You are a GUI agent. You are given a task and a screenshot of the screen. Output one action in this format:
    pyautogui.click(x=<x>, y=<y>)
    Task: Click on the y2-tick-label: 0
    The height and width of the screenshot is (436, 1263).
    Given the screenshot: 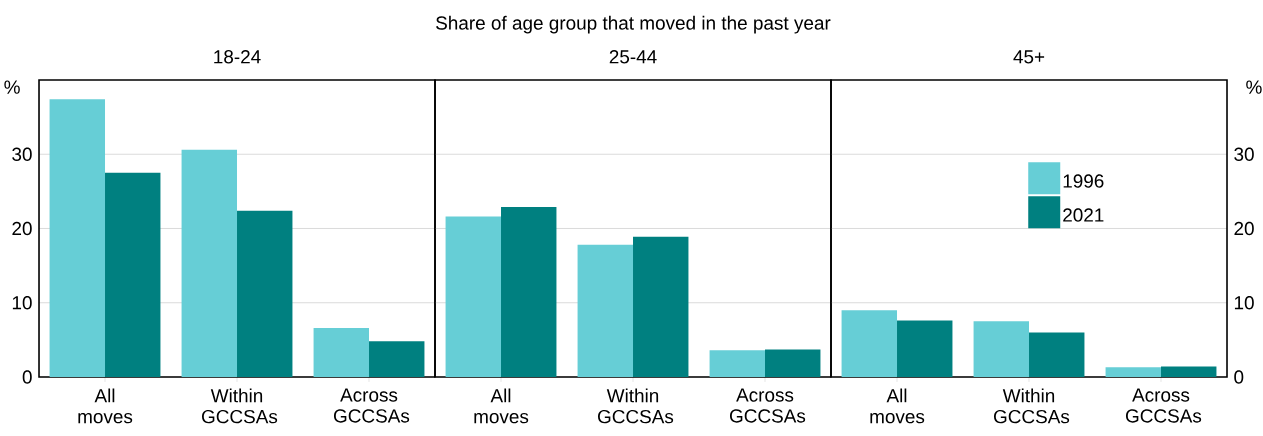 What is the action you would take?
    pyautogui.click(x=1239, y=377)
    